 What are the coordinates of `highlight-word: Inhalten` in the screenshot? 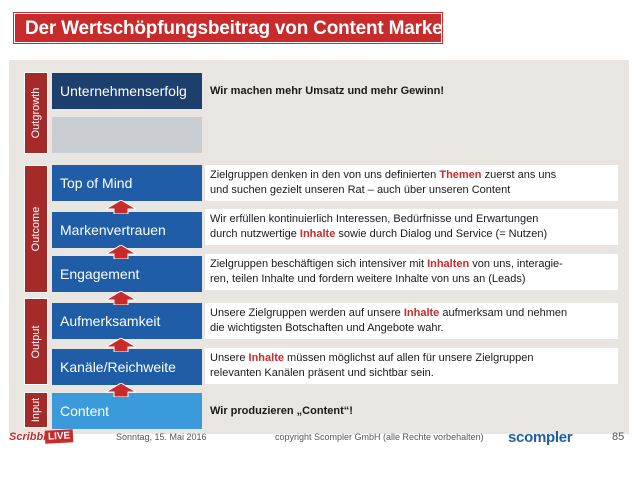 It's located at (448, 264).